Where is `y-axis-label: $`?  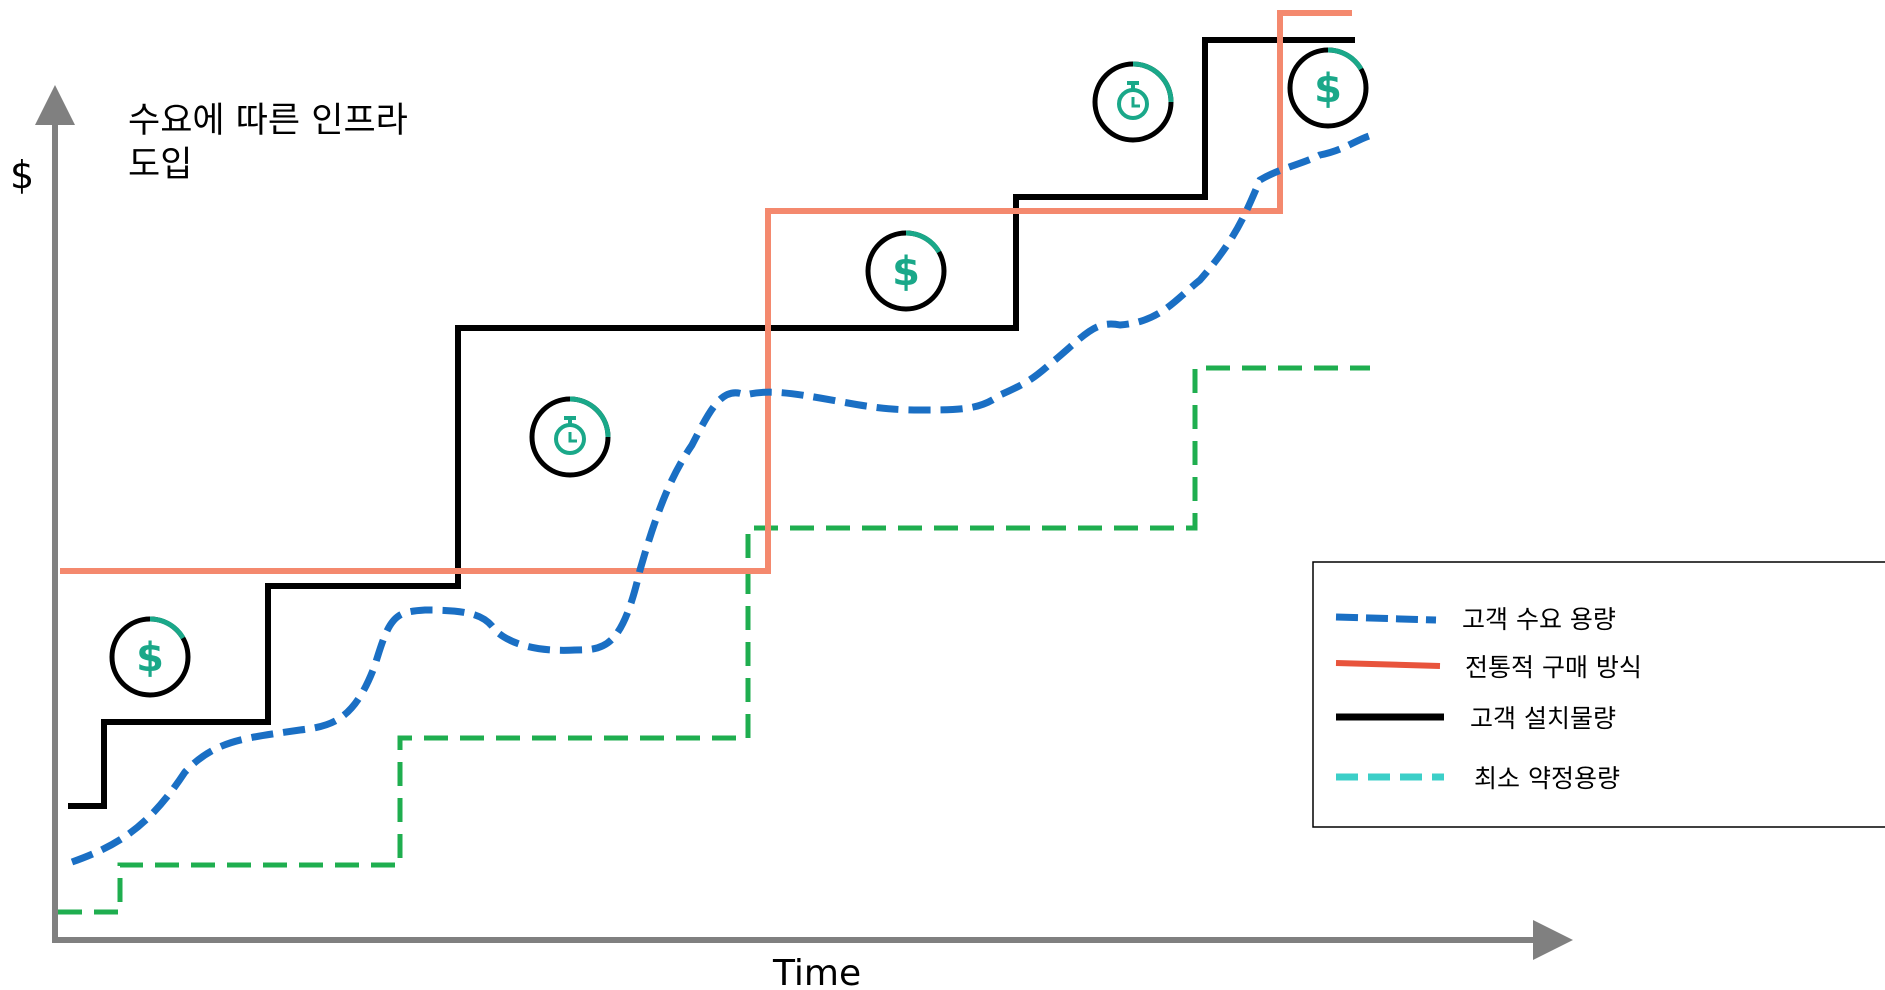
y-axis-label: $ is located at coordinates (22, 175).